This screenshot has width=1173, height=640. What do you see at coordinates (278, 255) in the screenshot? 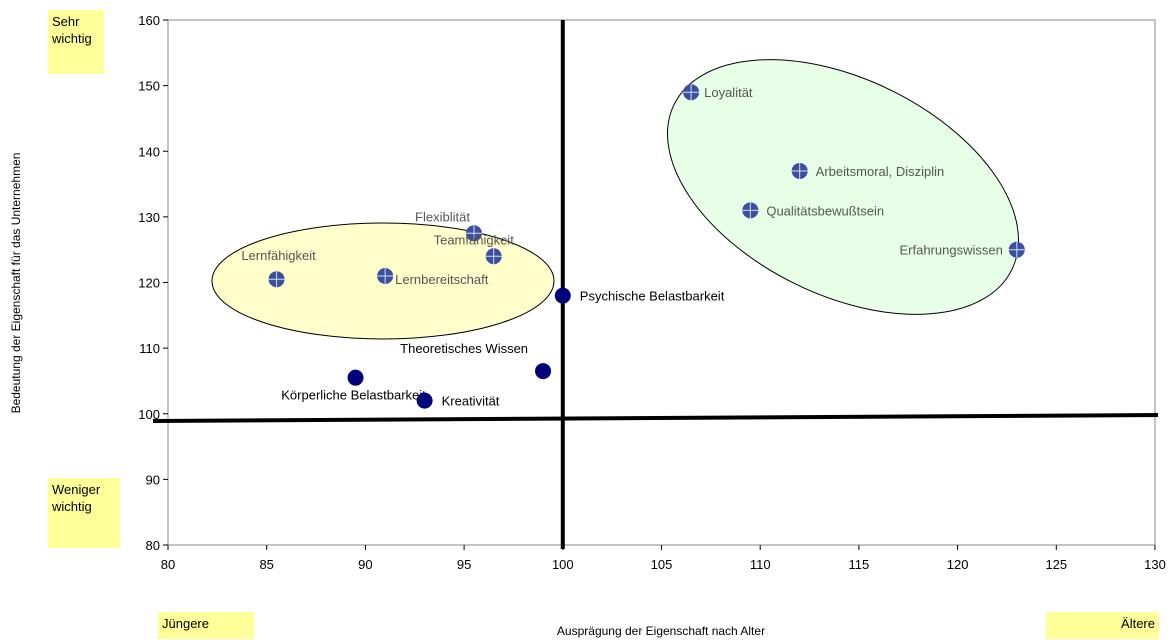
I see `point-label: Lernfähigkeit` at bounding box center [278, 255].